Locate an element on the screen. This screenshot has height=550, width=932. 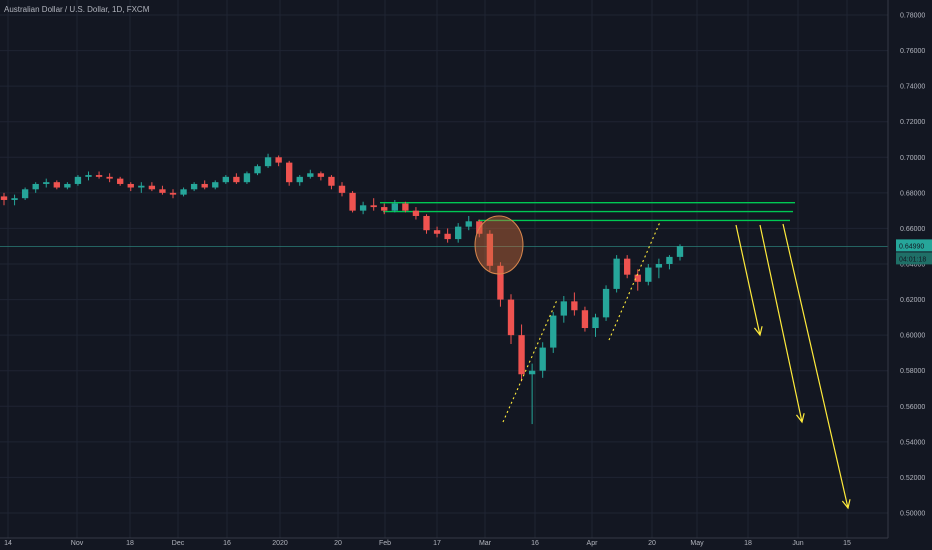
price-tag-box is located at coordinates (914, 245).